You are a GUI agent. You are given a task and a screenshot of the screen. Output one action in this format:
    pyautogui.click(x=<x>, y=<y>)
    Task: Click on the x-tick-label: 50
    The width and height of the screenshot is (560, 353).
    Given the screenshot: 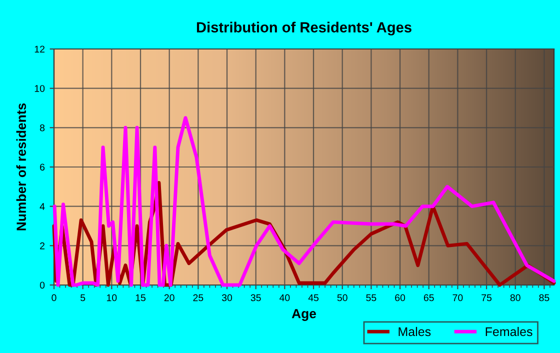 What is the action you would take?
    pyautogui.click(x=342, y=298)
    